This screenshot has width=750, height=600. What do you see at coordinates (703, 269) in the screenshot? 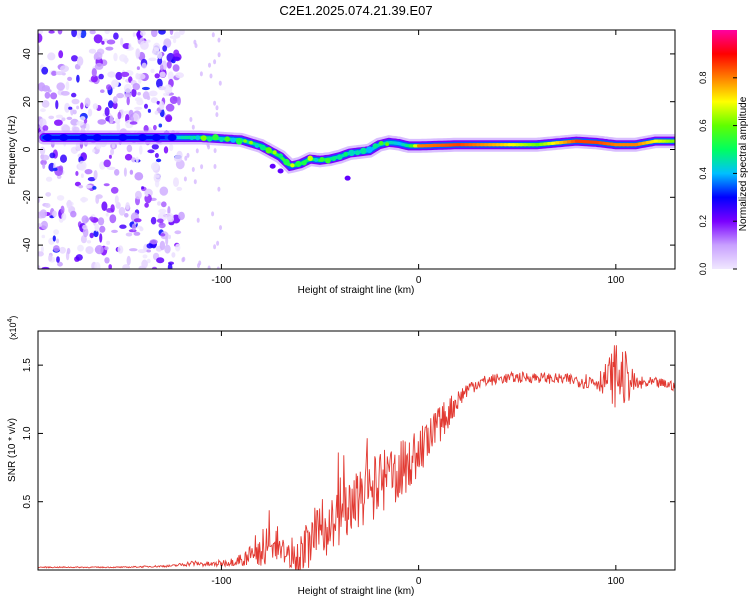
I see `colorbar-tick-label: 0.0` at bounding box center [703, 269].